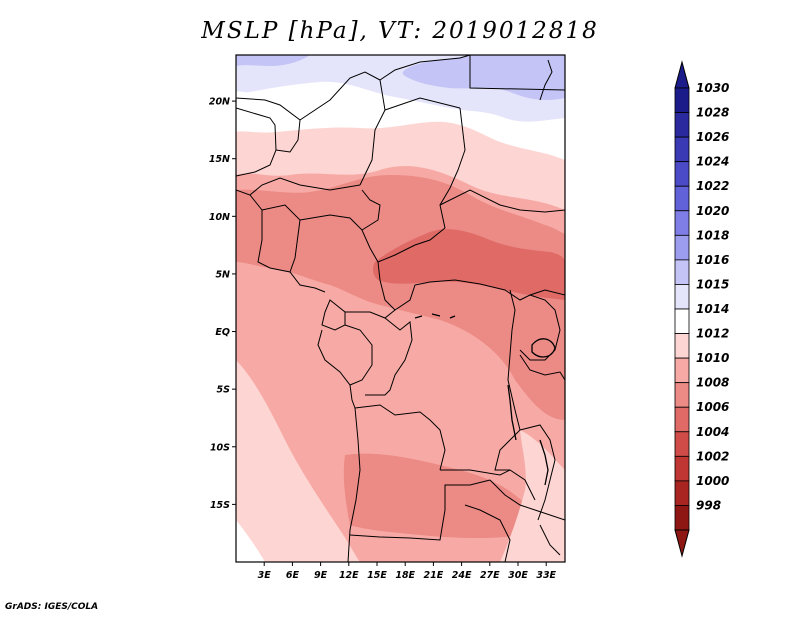 The width and height of the screenshot is (800, 618). I want to click on lon-tick-label: 27E, so click(490, 575).